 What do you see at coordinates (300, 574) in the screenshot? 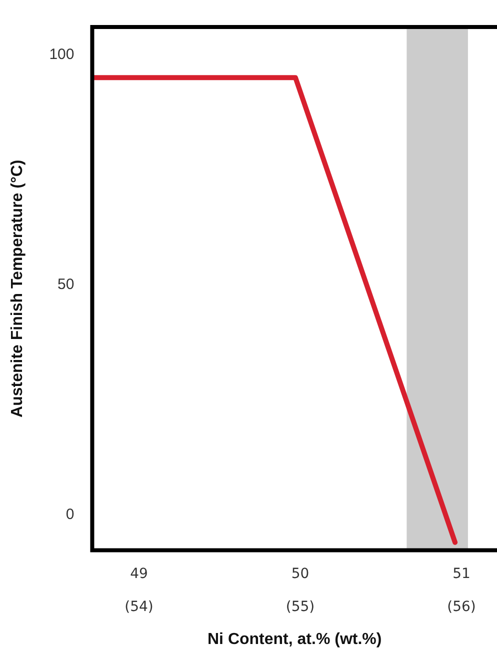
I see `x-tick-label: 50` at bounding box center [300, 574].